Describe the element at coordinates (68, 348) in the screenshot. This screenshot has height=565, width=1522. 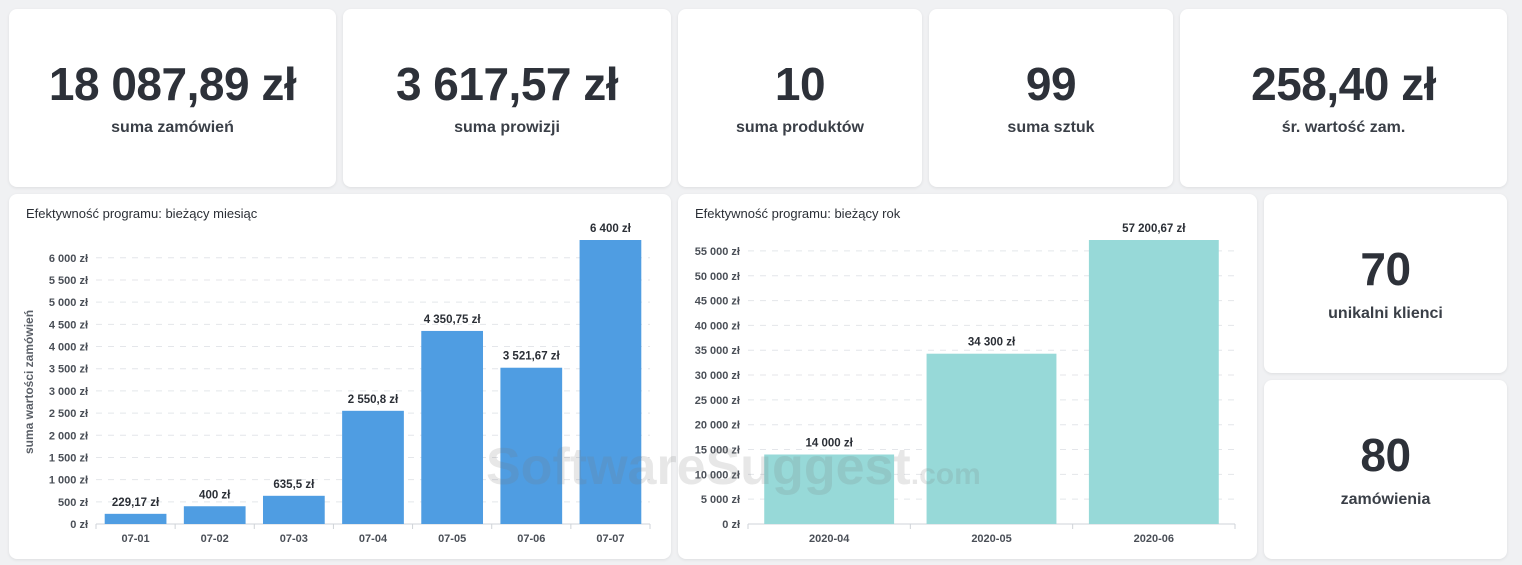
I see `y-tick-label: 4 000 zł` at that location.